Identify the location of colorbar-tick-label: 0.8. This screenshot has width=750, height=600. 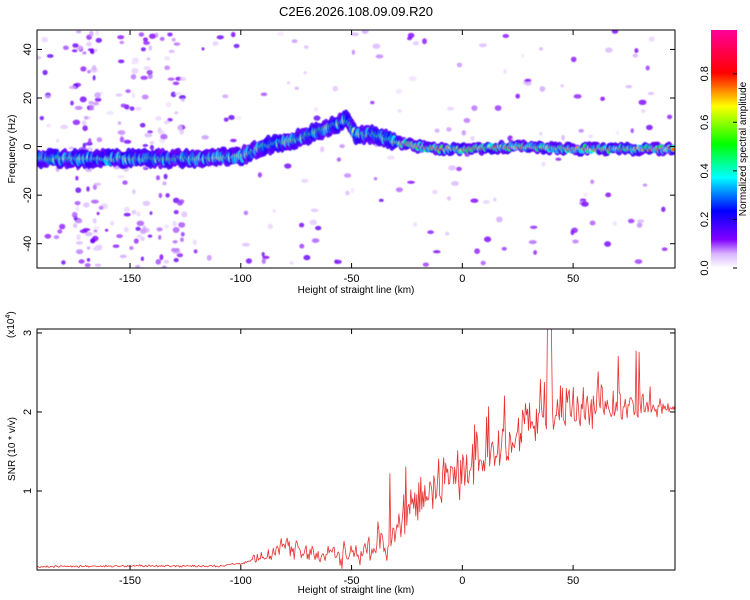
(705, 73).